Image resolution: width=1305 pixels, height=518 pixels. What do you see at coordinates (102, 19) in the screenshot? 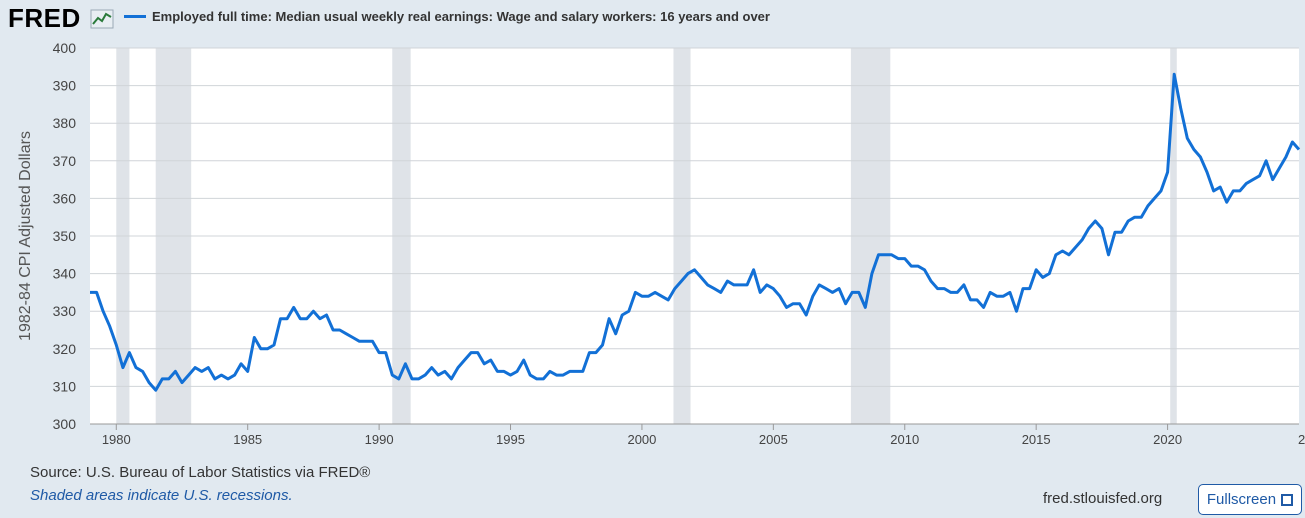
I see `chart-line-icon` at bounding box center [102, 19].